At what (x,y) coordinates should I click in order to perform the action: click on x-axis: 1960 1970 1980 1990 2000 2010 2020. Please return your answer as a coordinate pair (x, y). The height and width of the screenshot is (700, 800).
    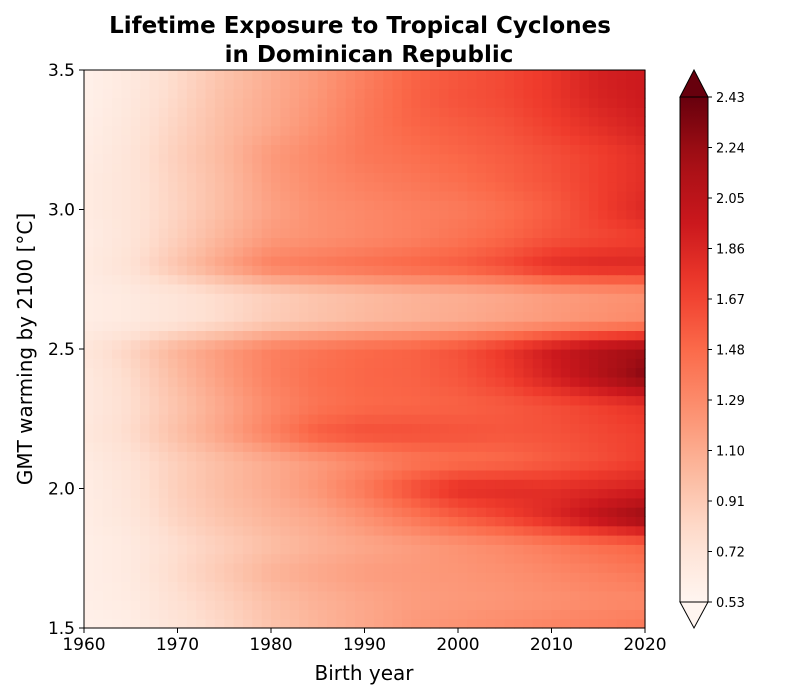
    Looking at the image, I should click on (364, 641).